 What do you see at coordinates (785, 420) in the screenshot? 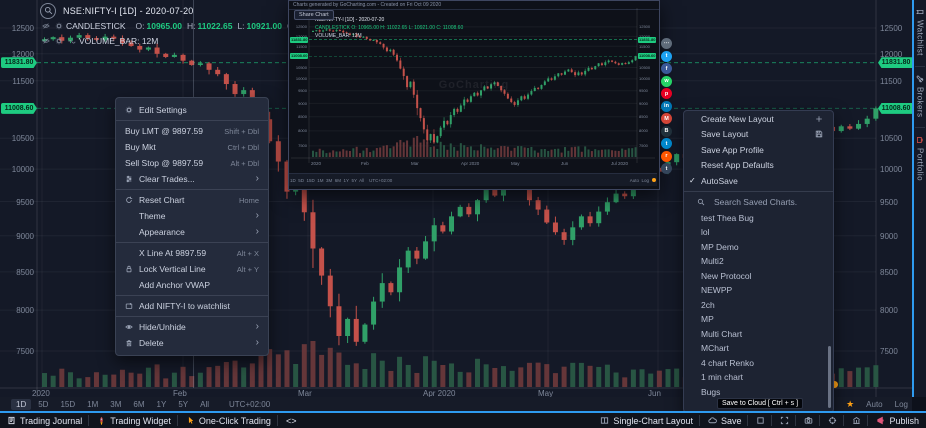
I see `expand-button` at bounding box center [785, 420].